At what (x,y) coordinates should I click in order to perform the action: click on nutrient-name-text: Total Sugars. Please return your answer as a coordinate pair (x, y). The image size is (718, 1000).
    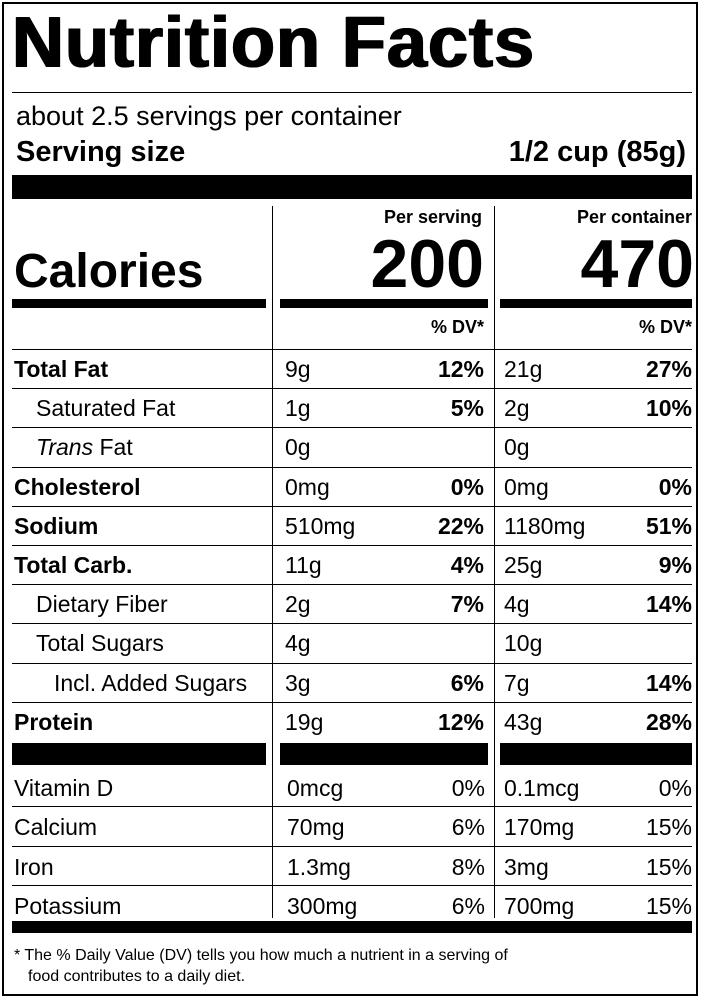
    Looking at the image, I should click on (100, 643).